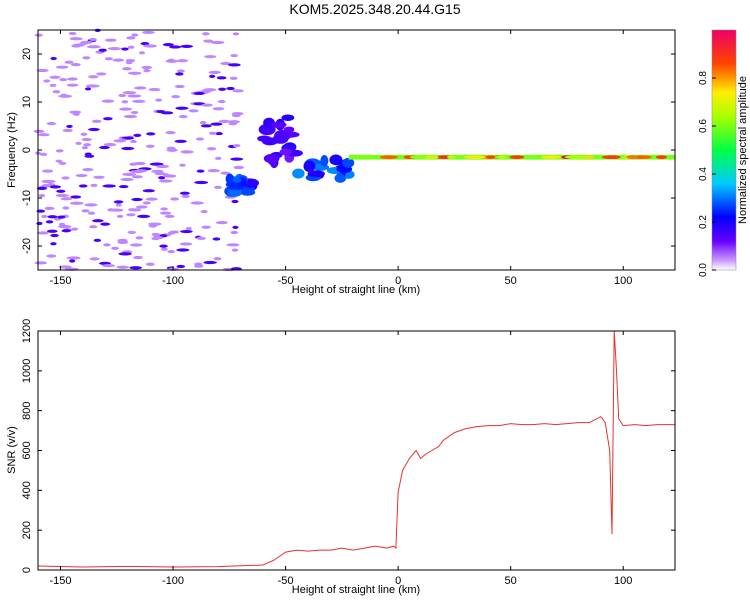 The image size is (750, 600). I want to click on x-tick-label: 50, so click(511, 581).